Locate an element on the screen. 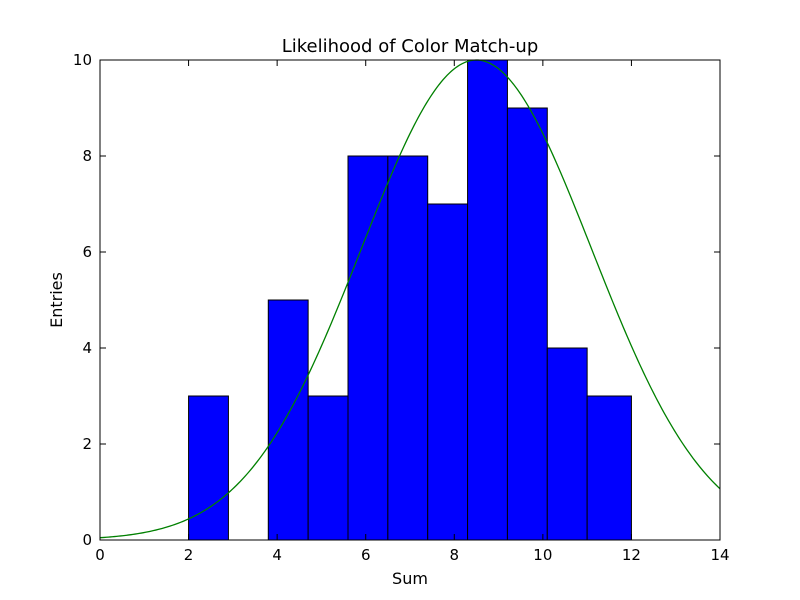  y-tick-label: 2 is located at coordinates (87, 444).